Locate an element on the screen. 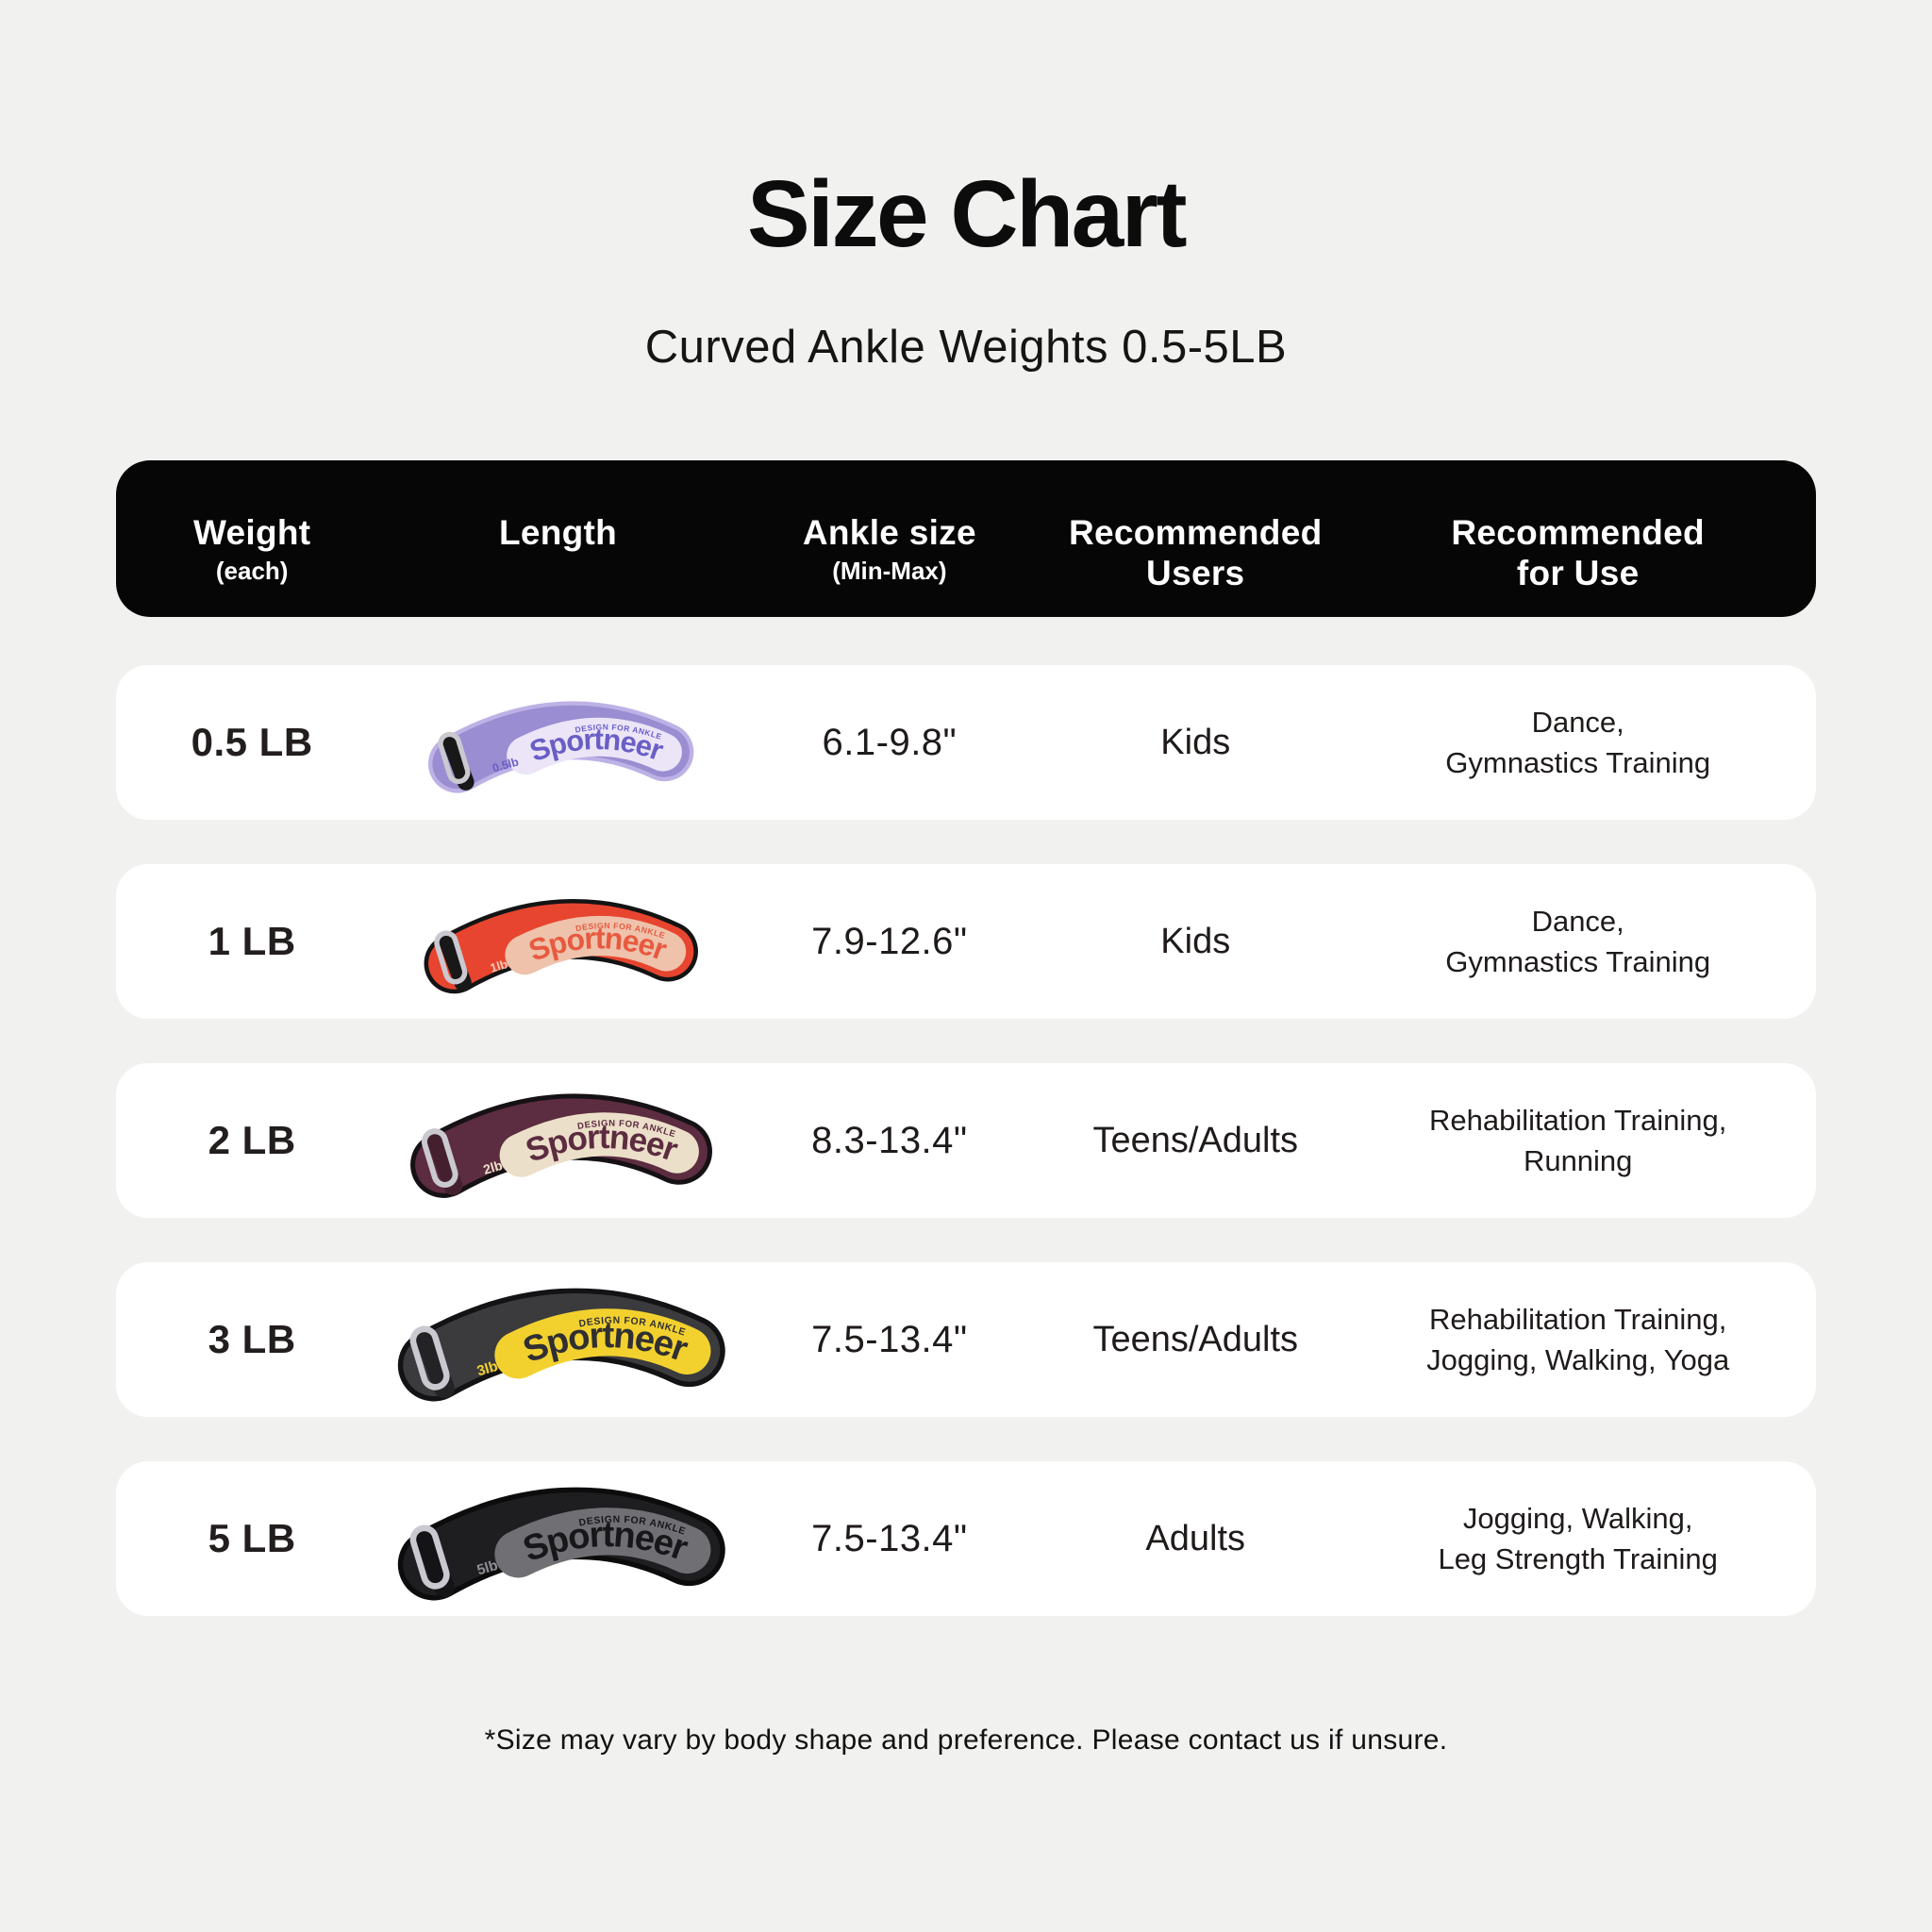 The image size is (1932, 1932). product-image-cell: Sportneer DESIGN FOR ANKLE 1lb is located at coordinates (557, 942).